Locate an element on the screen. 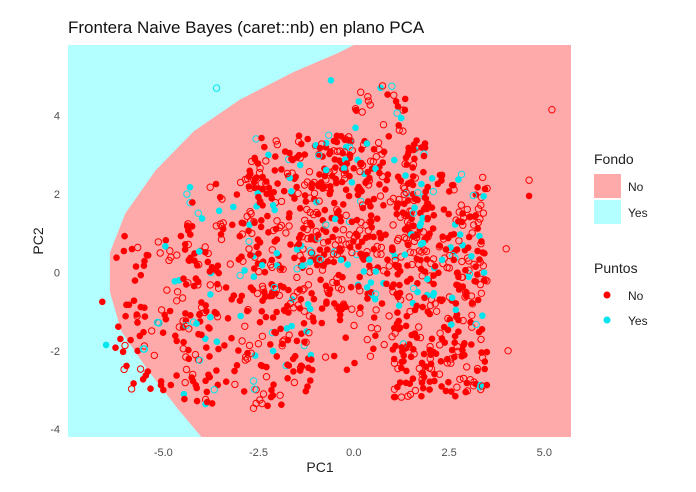 This screenshot has width=696, height=492. legend-fondo-no-label: No is located at coordinates (636, 187).